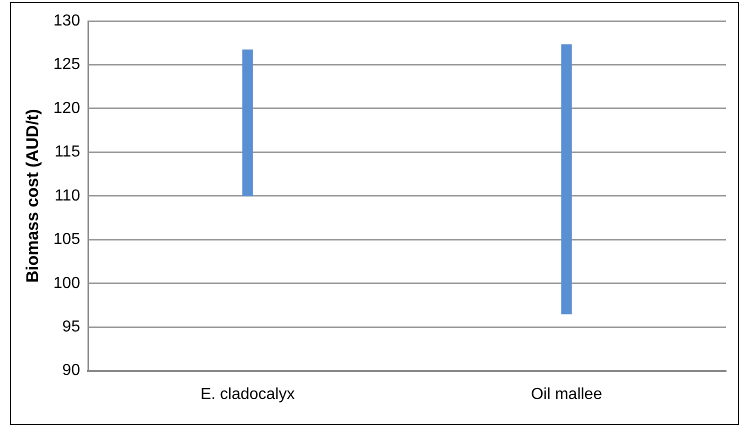 Image resolution: width=741 pixels, height=427 pixels. What do you see at coordinates (66, 65) in the screenshot?
I see `y-tick-label: 125` at bounding box center [66, 65].